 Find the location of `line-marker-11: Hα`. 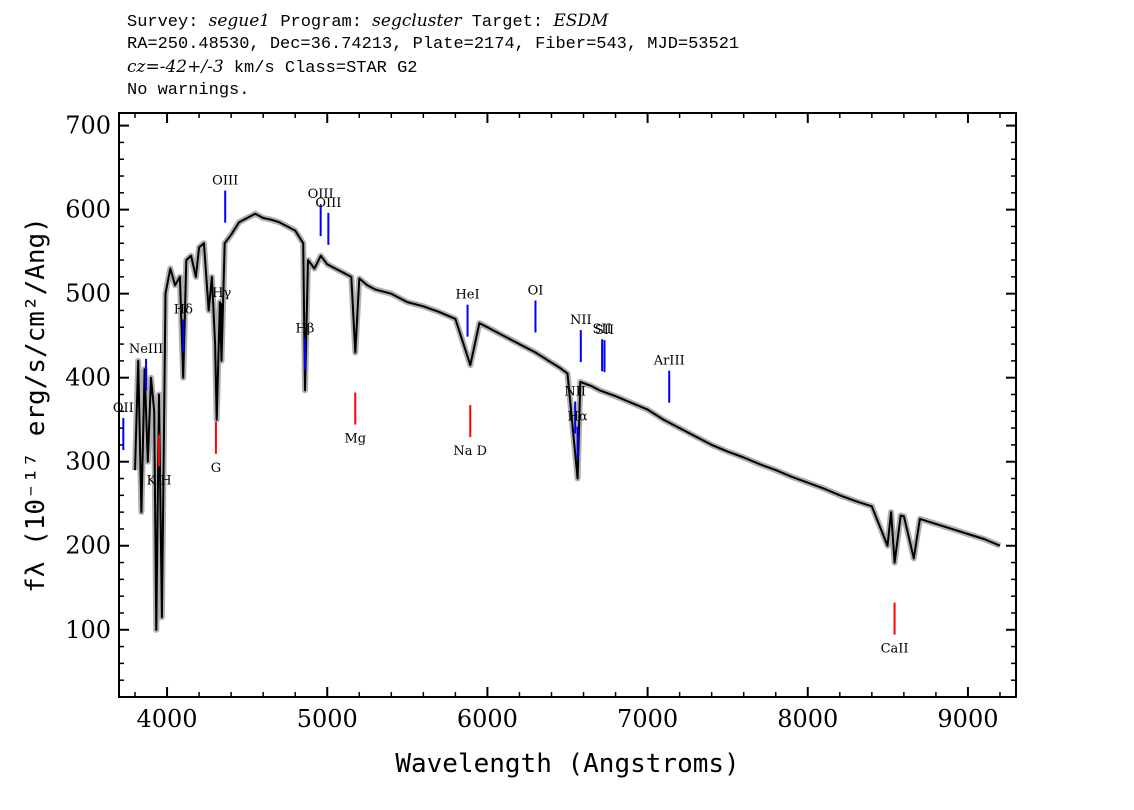

line-marker-11: Hα is located at coordinates (578, 434).